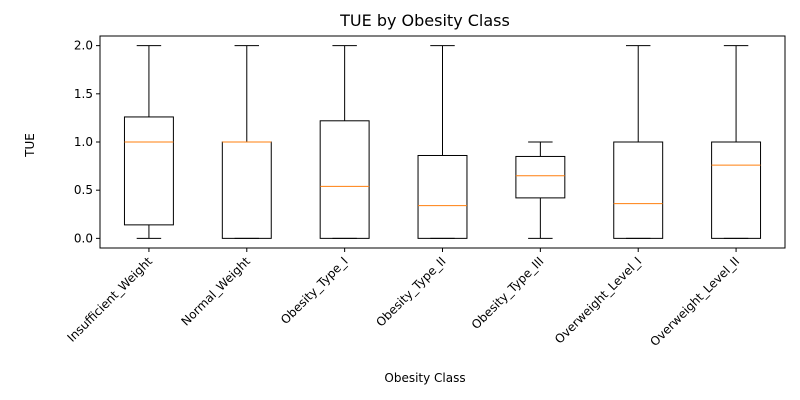  Describe the element at coordinates (30, 145) in the screenshot. I see `y-axis-label: TUE` at that location.